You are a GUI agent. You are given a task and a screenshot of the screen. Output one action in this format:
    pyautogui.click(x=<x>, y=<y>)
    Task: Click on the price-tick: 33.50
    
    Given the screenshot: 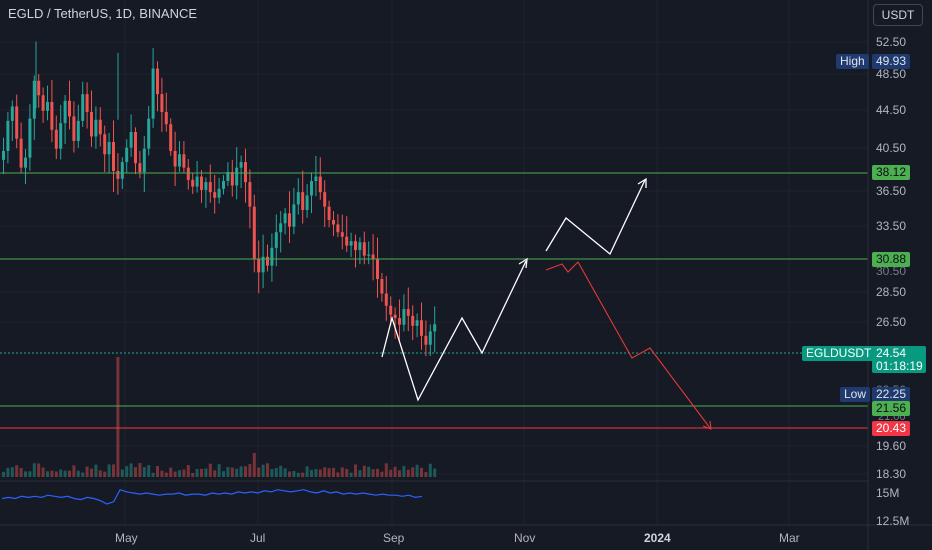 What is the action you would take?
    pyautogui.click(x=891, y=226)
    